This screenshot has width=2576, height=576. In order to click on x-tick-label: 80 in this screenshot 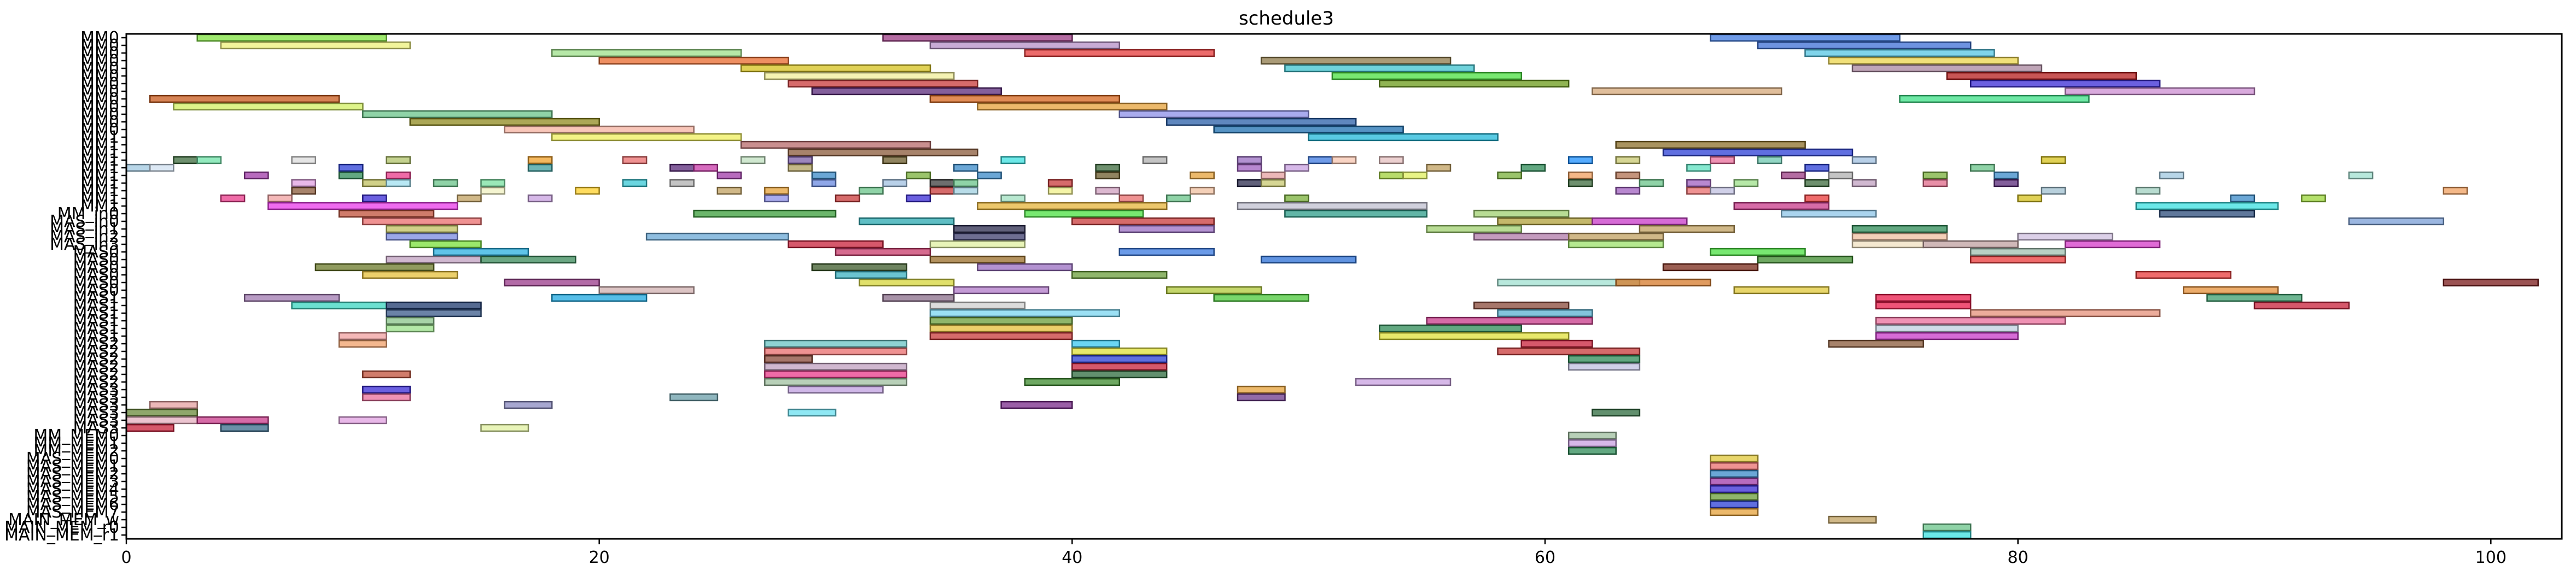, I will do `click(2018, 557)`.